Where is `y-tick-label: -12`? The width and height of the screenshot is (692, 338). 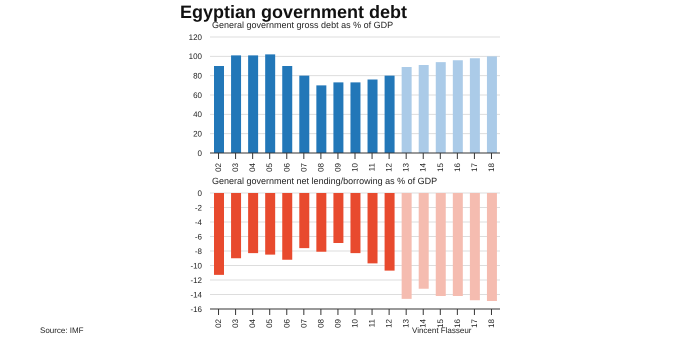
y-tick-label: -12 is located at coordinates (196, 280).